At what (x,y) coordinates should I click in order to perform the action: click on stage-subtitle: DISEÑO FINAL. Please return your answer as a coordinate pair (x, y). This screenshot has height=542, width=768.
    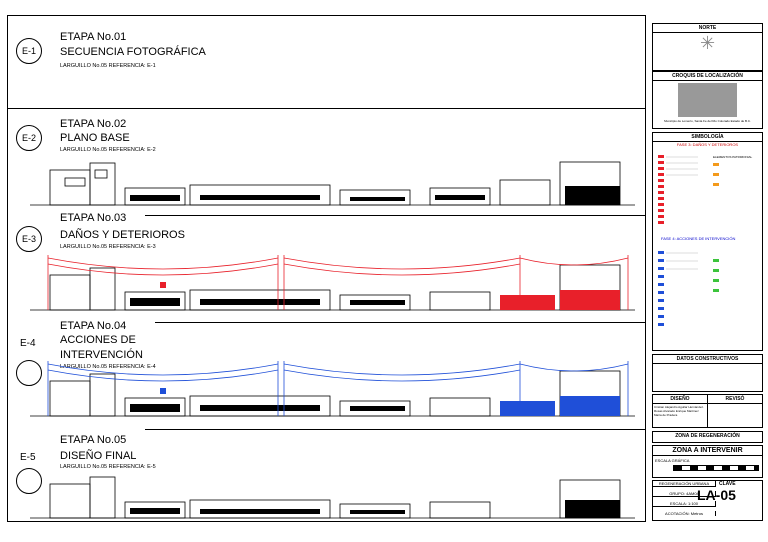
    Looking at the image, I should click on (98, 456).